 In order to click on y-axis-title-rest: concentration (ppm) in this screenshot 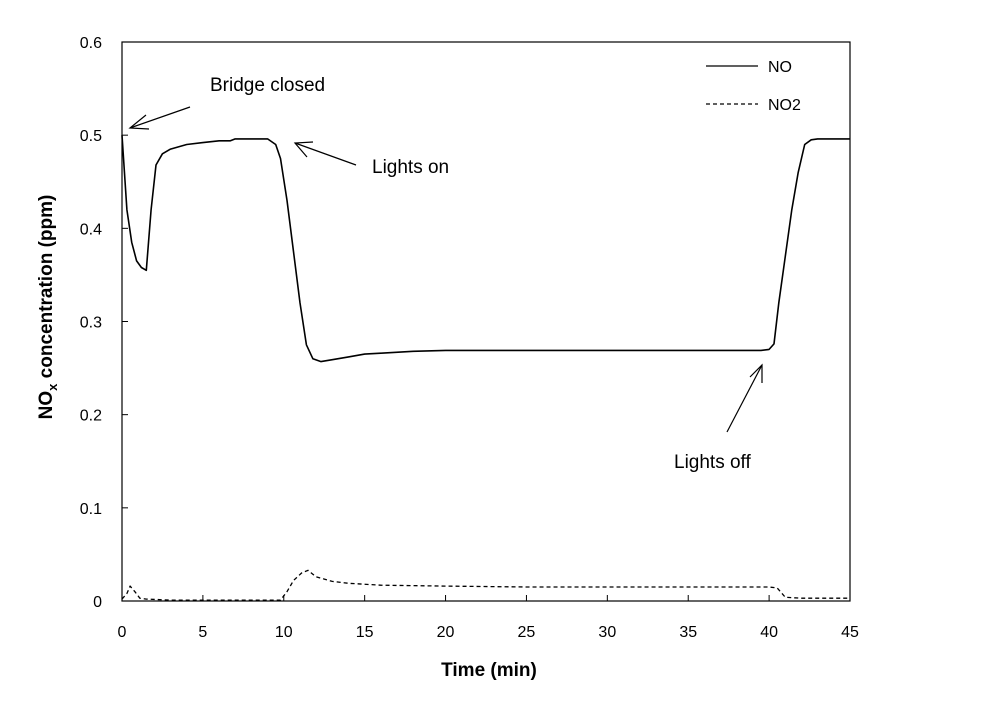, I will do `click(46, 289)`.